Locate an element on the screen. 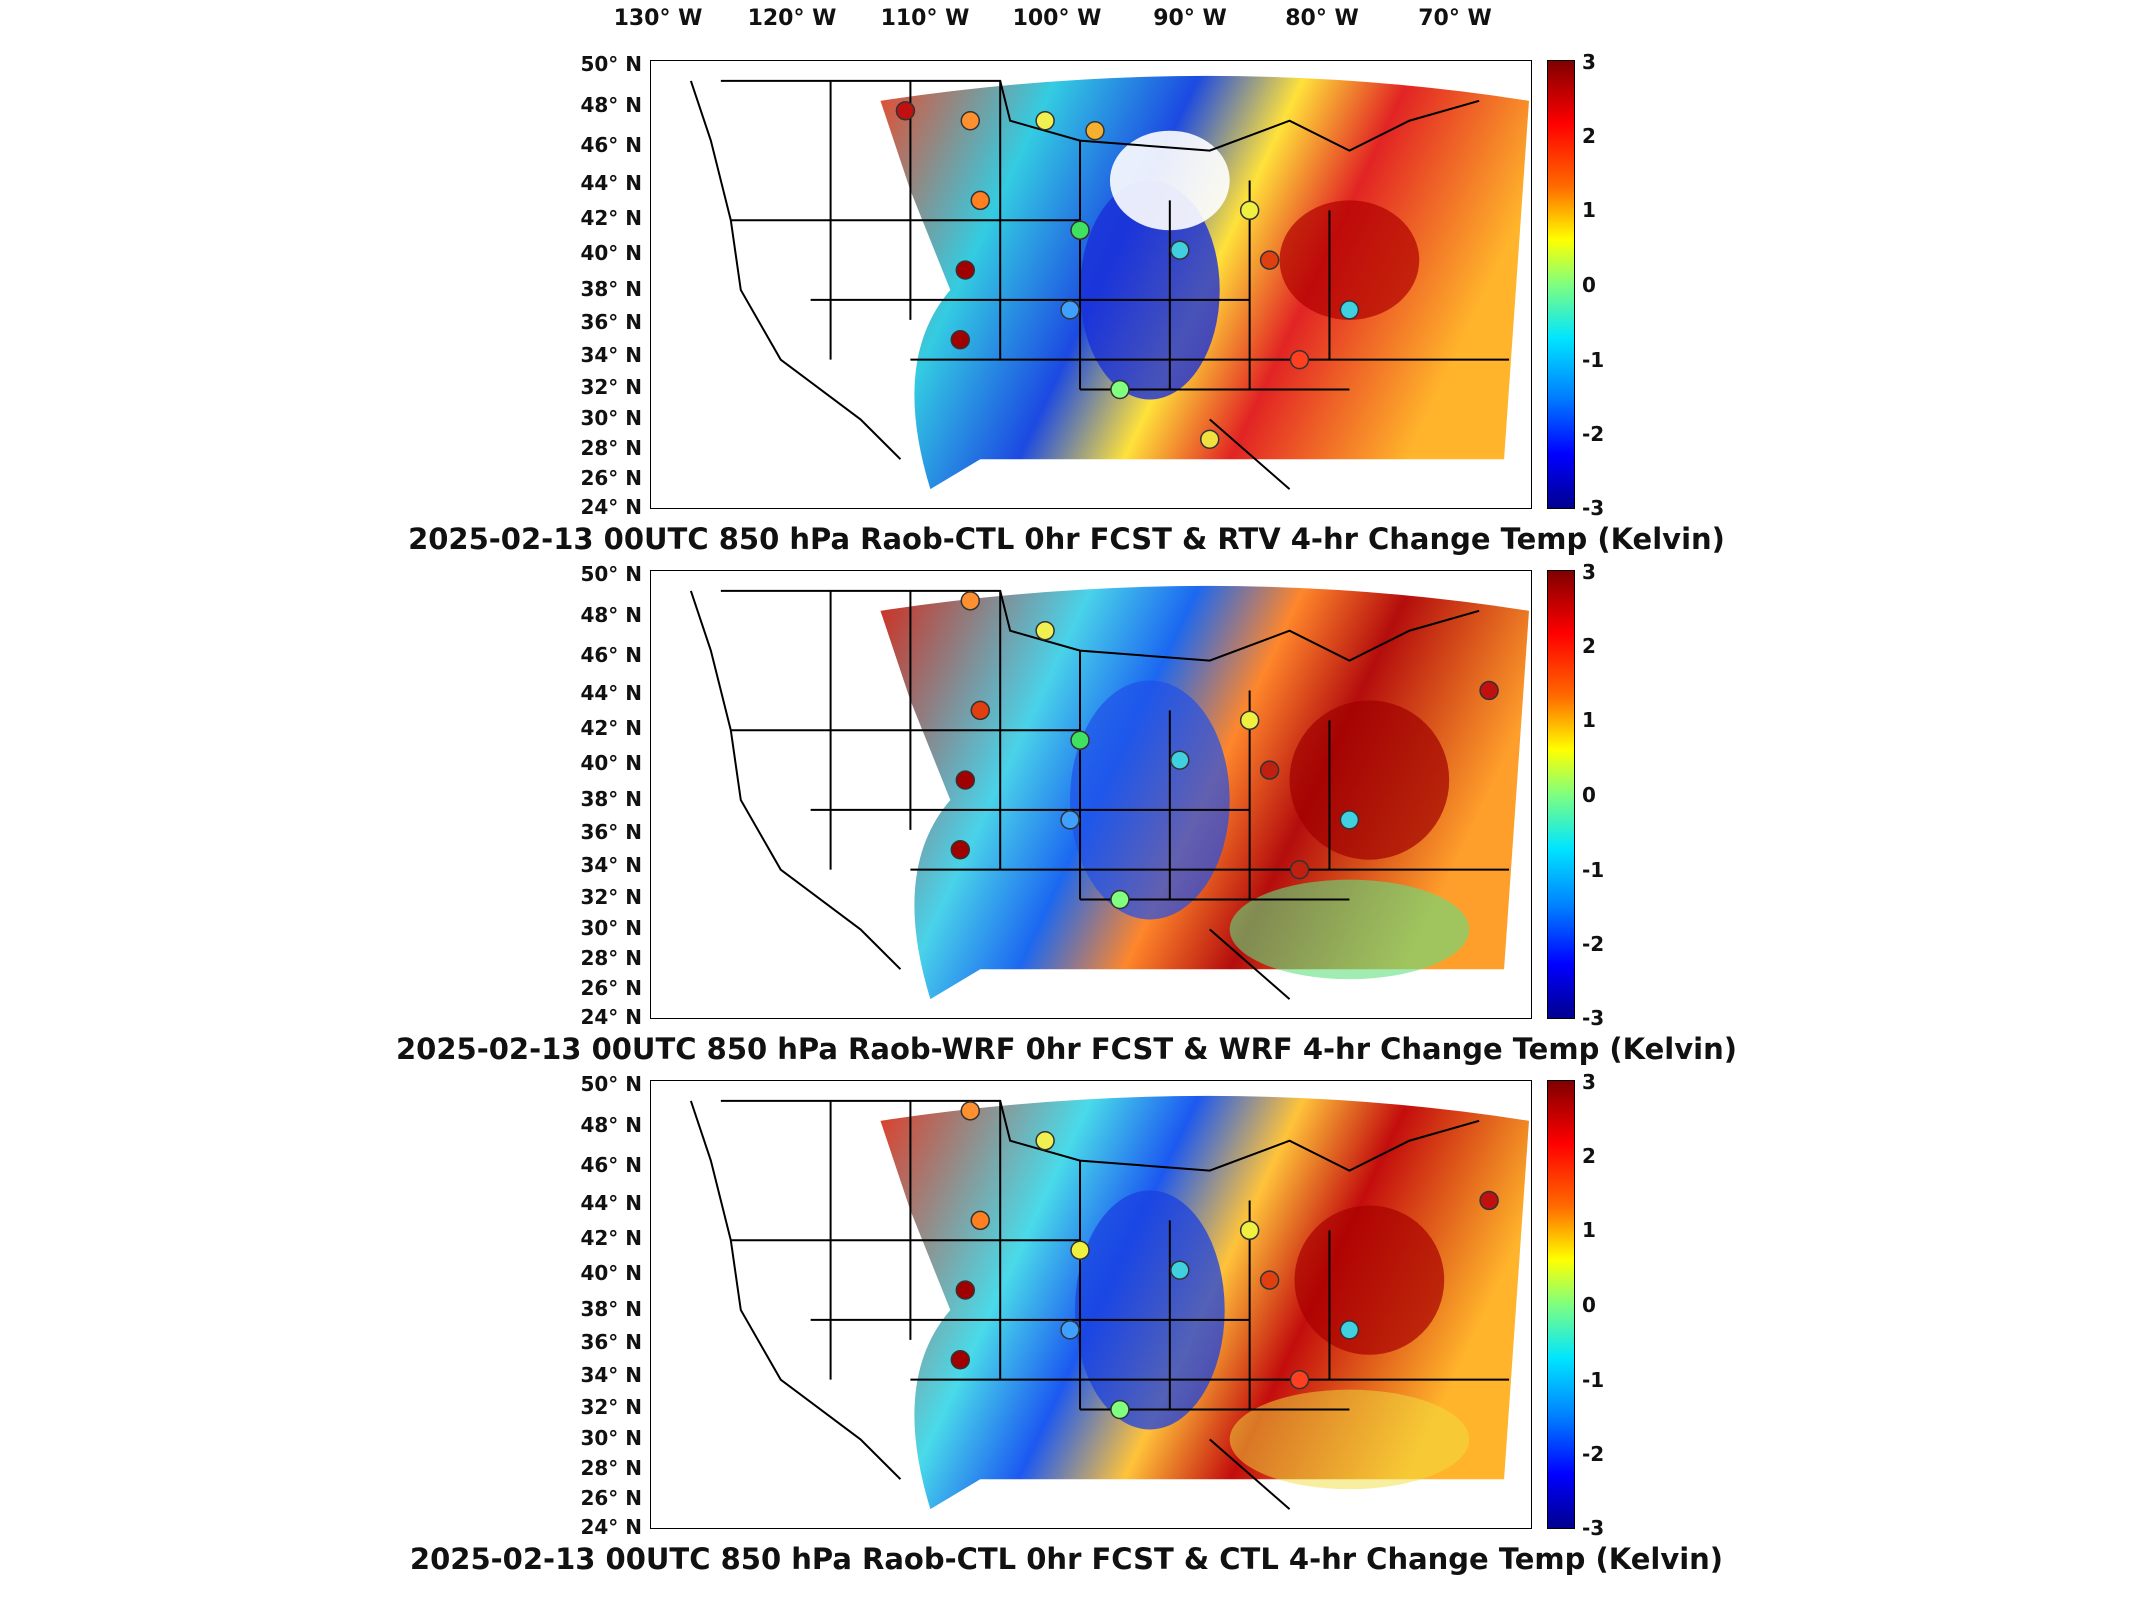 The width and height of the screenshot is (2133, 1600). lon-label: 120° W is located at coordinates (792, 18).